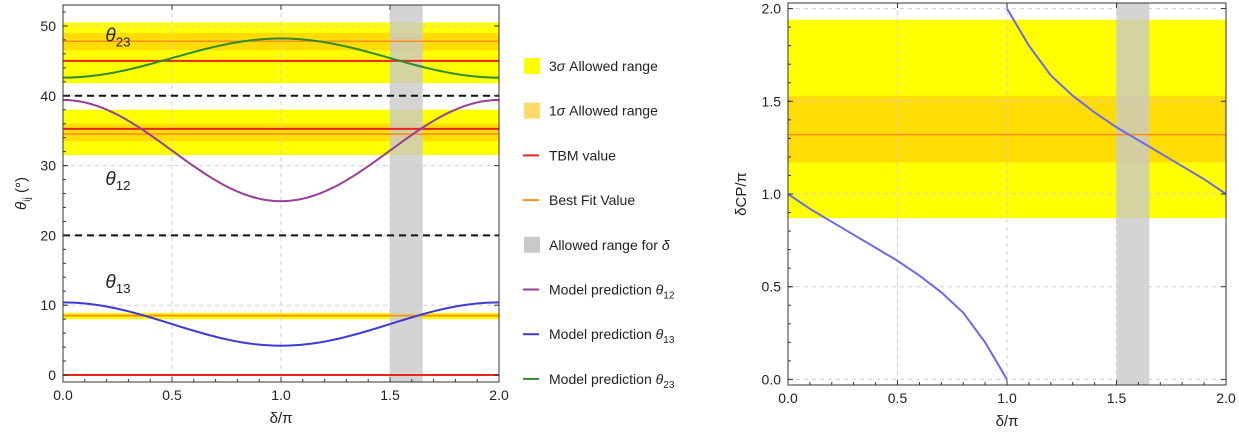  I want to click on legend-label: 3σ Allowed range, so click(603, 66).